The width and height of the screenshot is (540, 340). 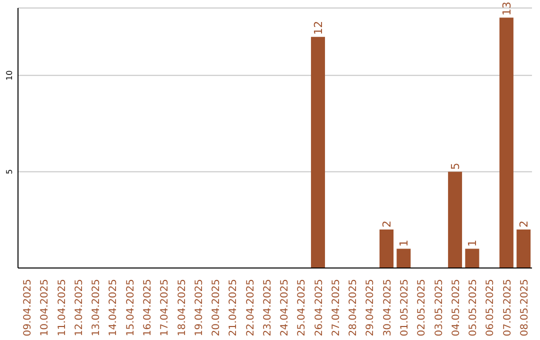 What do you see at coordinates (439, 307) in the screenshot?
I see `x-tick-label: 03.05.2025` at bounding box center [439, 307].